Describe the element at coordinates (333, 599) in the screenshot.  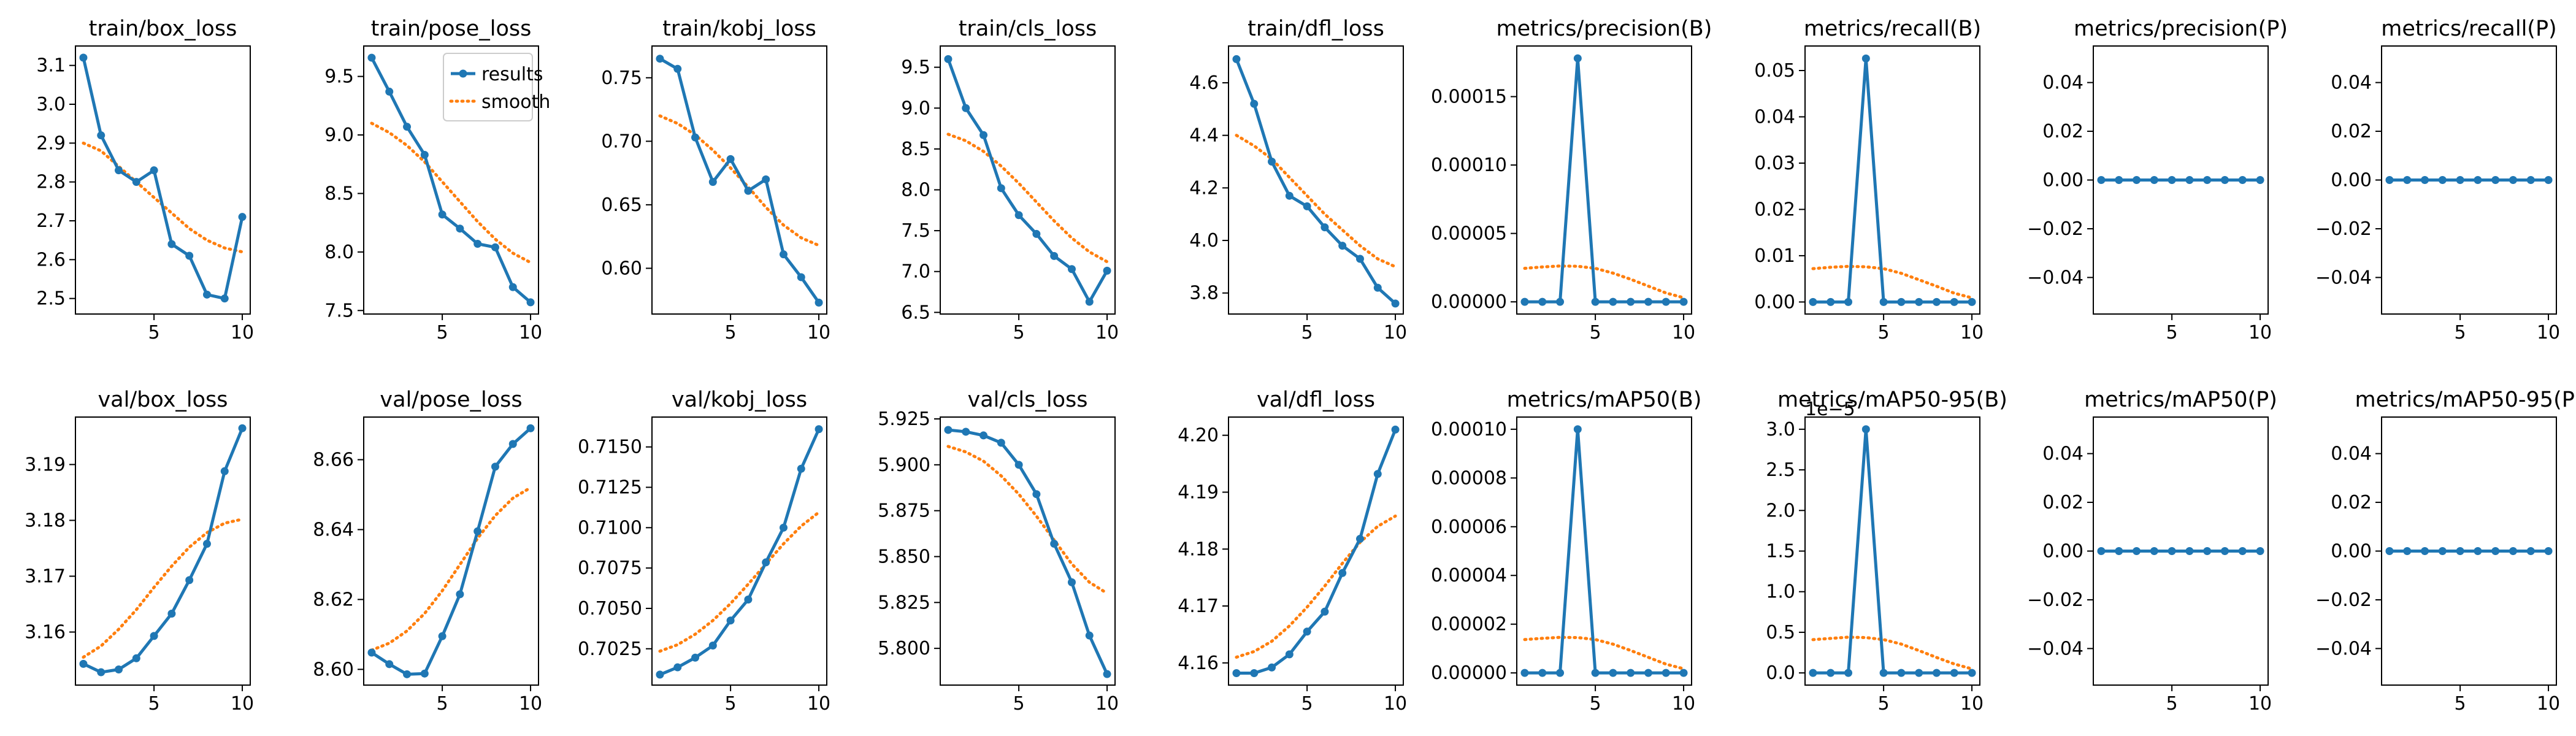
I see `y-tick-label: 8.62` at that location.